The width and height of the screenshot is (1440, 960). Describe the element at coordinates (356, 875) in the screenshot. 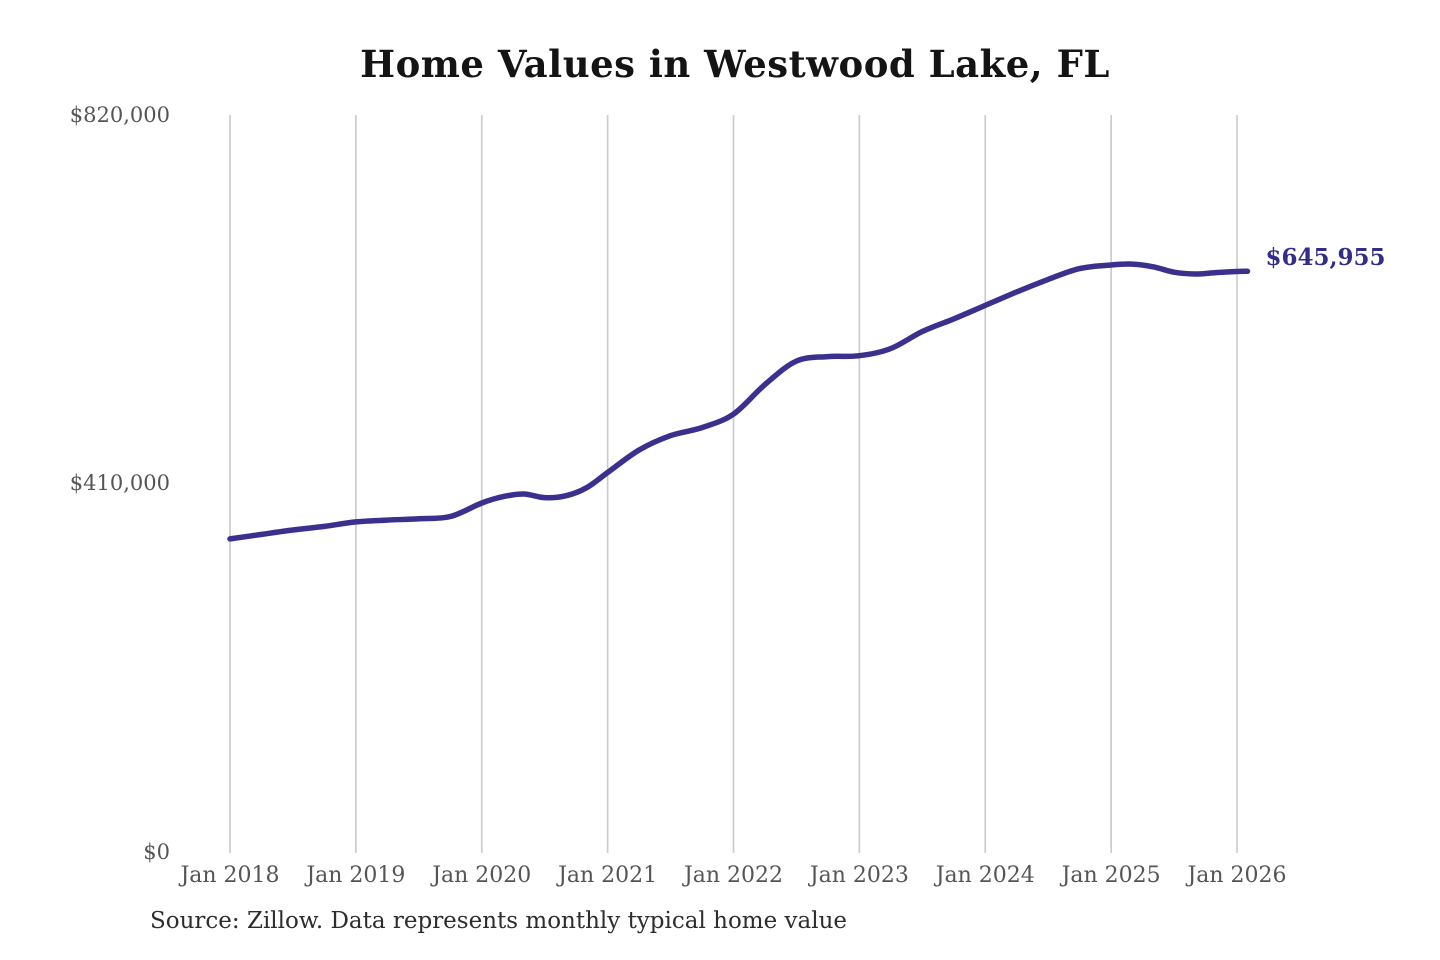

I see `x-axis-tick-label: Jan 2019` at that location.